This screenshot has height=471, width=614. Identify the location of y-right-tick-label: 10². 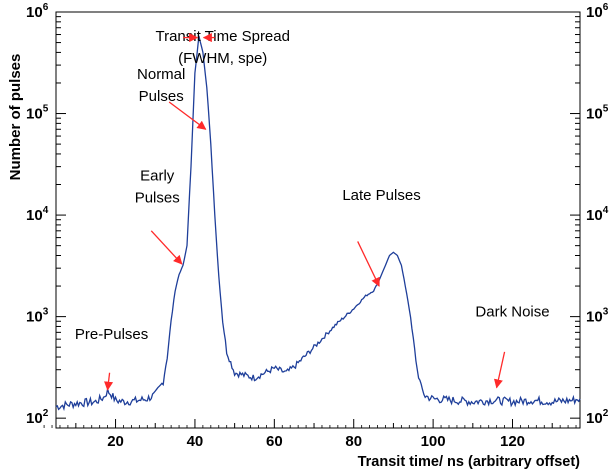
(597, 417).